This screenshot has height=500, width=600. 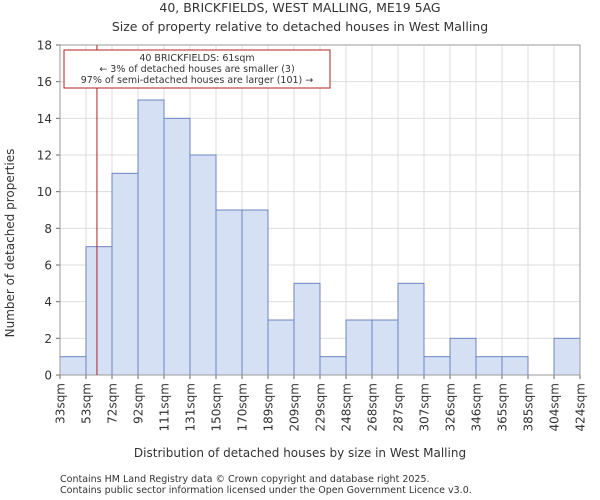 I want to click on y-tick-label: 0, so click(x=48, y=376).